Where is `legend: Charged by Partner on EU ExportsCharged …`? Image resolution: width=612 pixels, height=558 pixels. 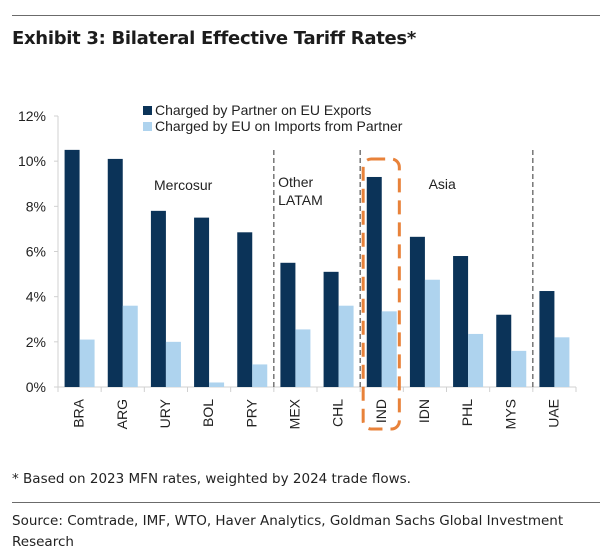
legend: Charged by Partner on EU ExportsCharged … is located at coordinates (273, 118).